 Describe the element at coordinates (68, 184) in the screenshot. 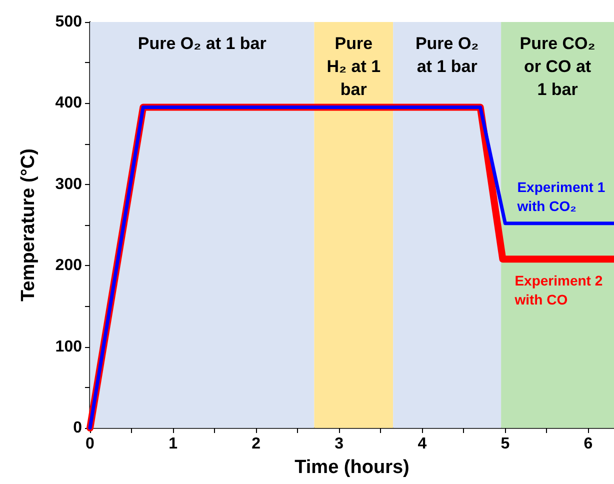

I see `y-tick-label: 300` at that location.